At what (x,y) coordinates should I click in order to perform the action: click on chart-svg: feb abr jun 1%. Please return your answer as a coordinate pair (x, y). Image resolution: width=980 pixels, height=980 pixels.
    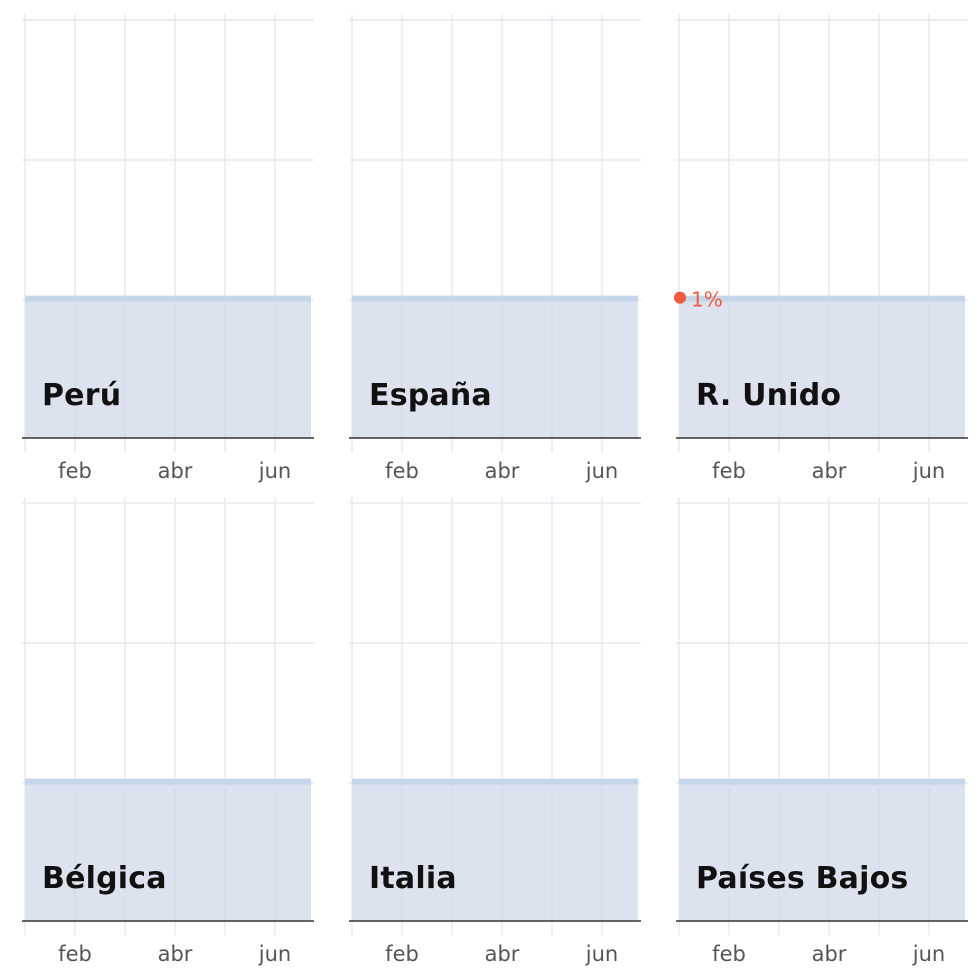
    Looking at the image, I should click on (821, 248).